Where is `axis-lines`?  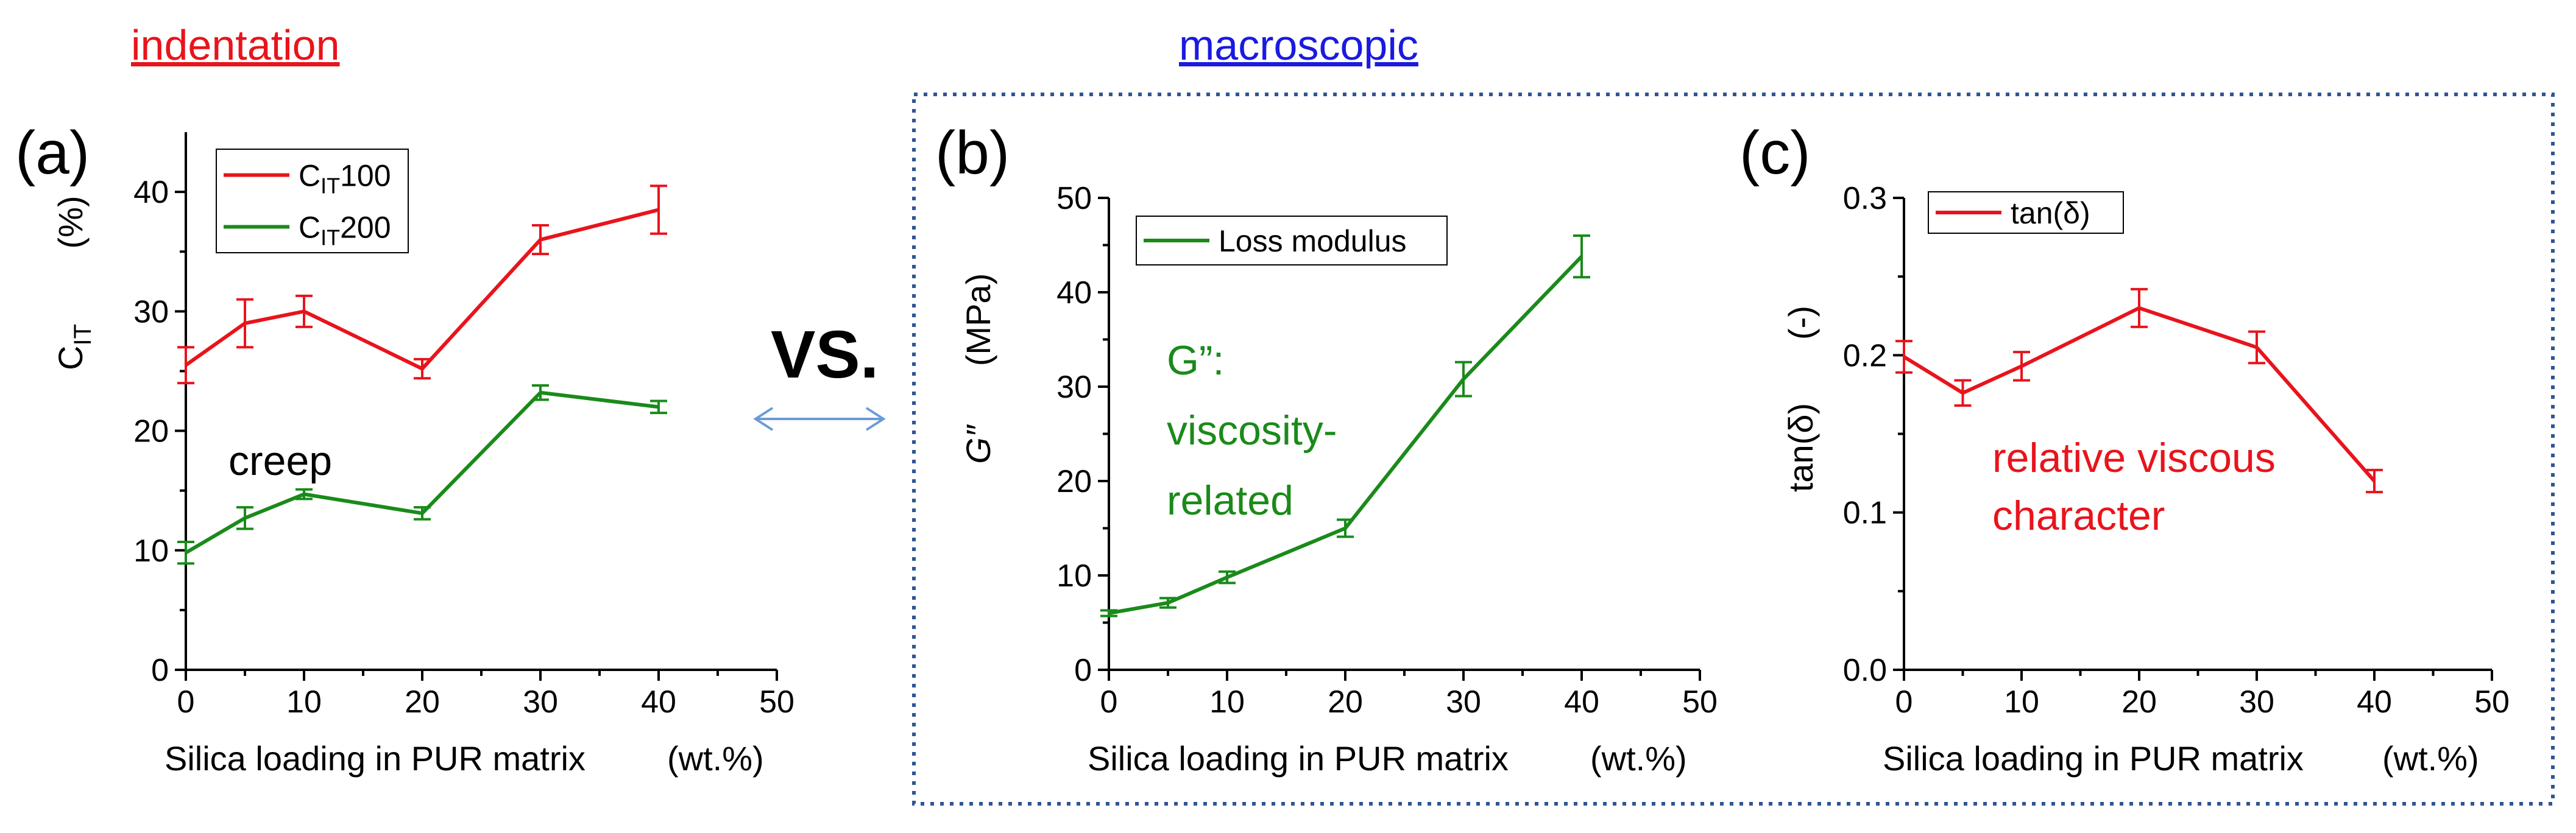 axis-lines is located at coordinates (2197, 434).